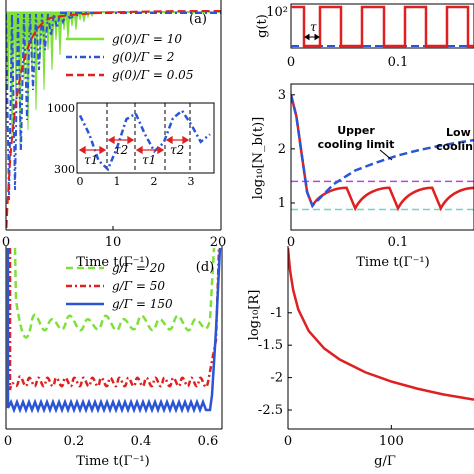 The image size is (474, 474). What do you see at coordinates (205, 267) in the screenshot?
I see `panel-d-label: (d)` at bounding box center [205, 267].